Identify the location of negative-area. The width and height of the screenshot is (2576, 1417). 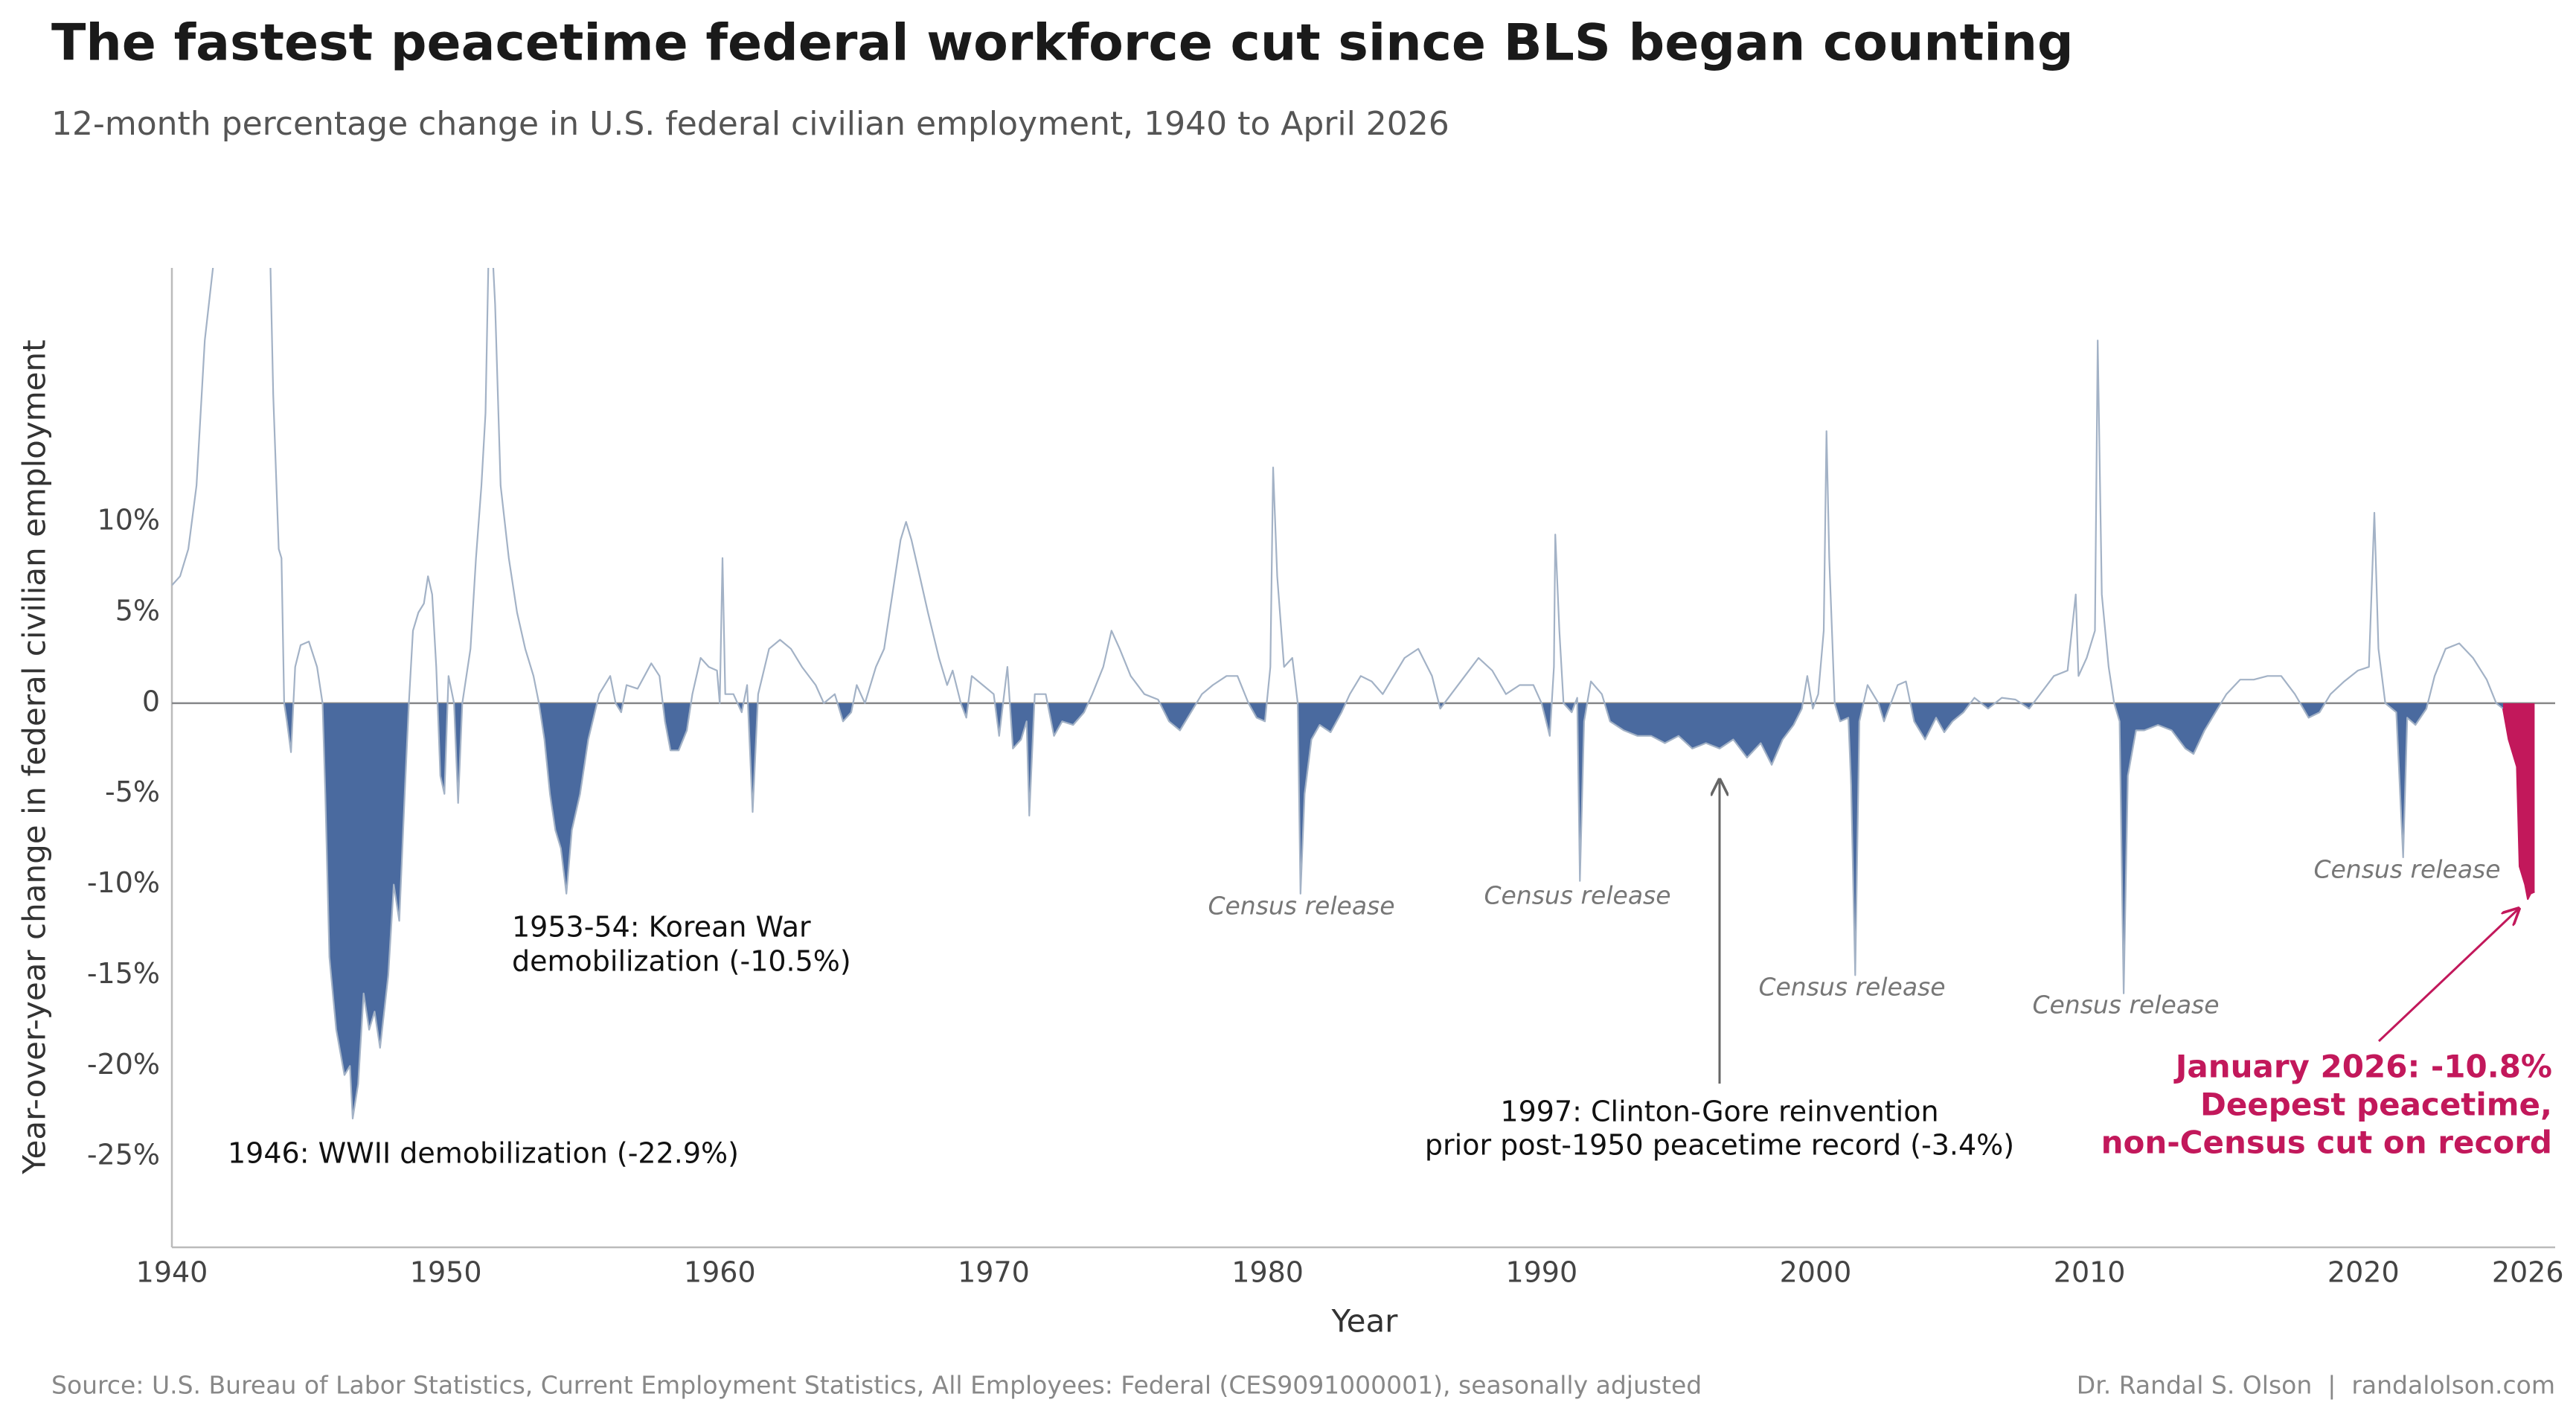
(2519, 802).